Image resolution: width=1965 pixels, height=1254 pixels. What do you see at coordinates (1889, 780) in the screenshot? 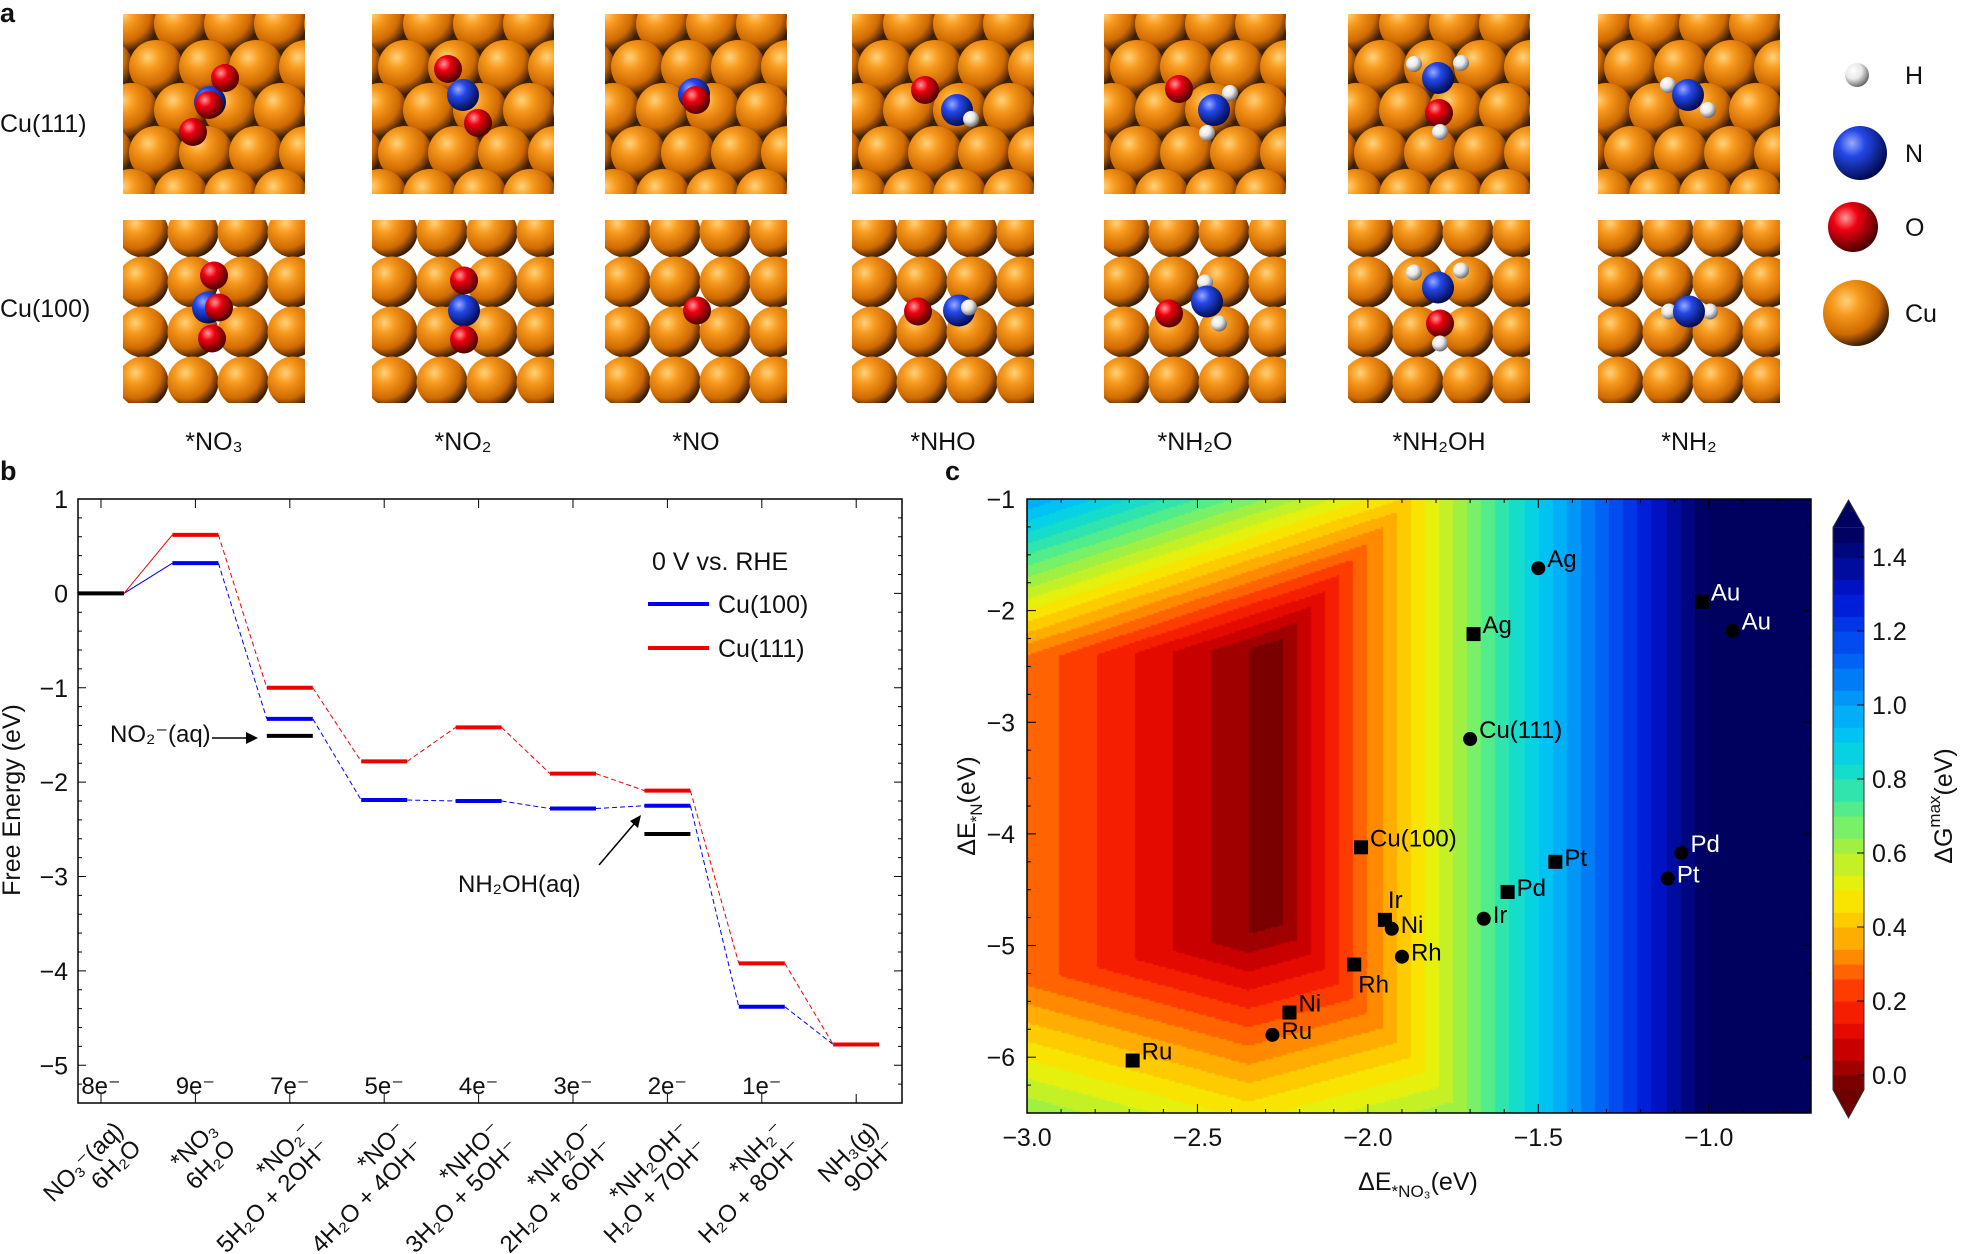
I see `colorbar-tick-label: 0.8` at bounding box center [1889, 780].